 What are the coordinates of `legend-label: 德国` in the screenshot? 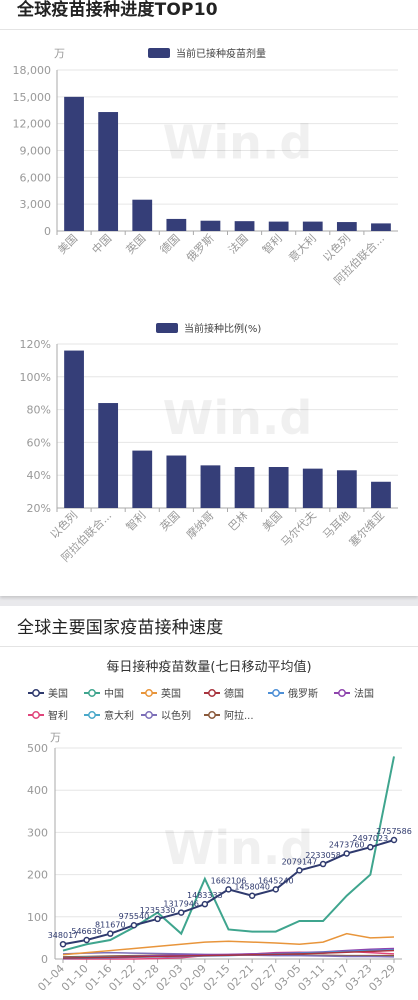 It's located at (234, 693).